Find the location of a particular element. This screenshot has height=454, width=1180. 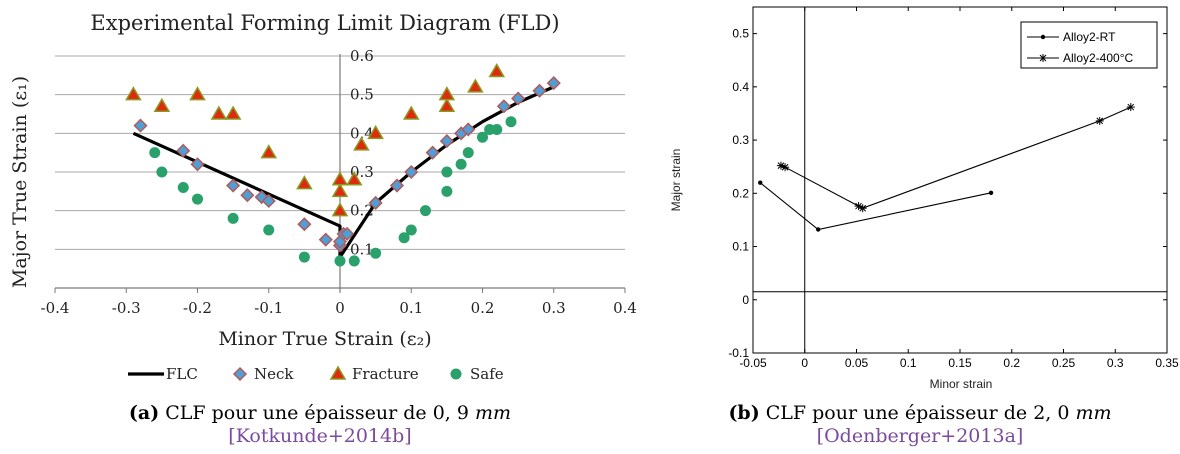

caption-a-text: CLF pour une épaisseur de 0, 9 is located at coordinates (317, 413).